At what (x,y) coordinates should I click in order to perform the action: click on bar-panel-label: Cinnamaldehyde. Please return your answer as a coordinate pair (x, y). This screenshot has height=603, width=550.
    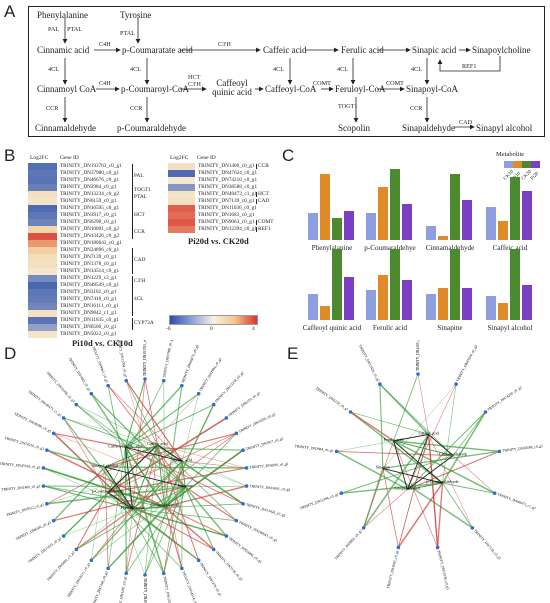
    Looking at the image, I should click on (450, 248).